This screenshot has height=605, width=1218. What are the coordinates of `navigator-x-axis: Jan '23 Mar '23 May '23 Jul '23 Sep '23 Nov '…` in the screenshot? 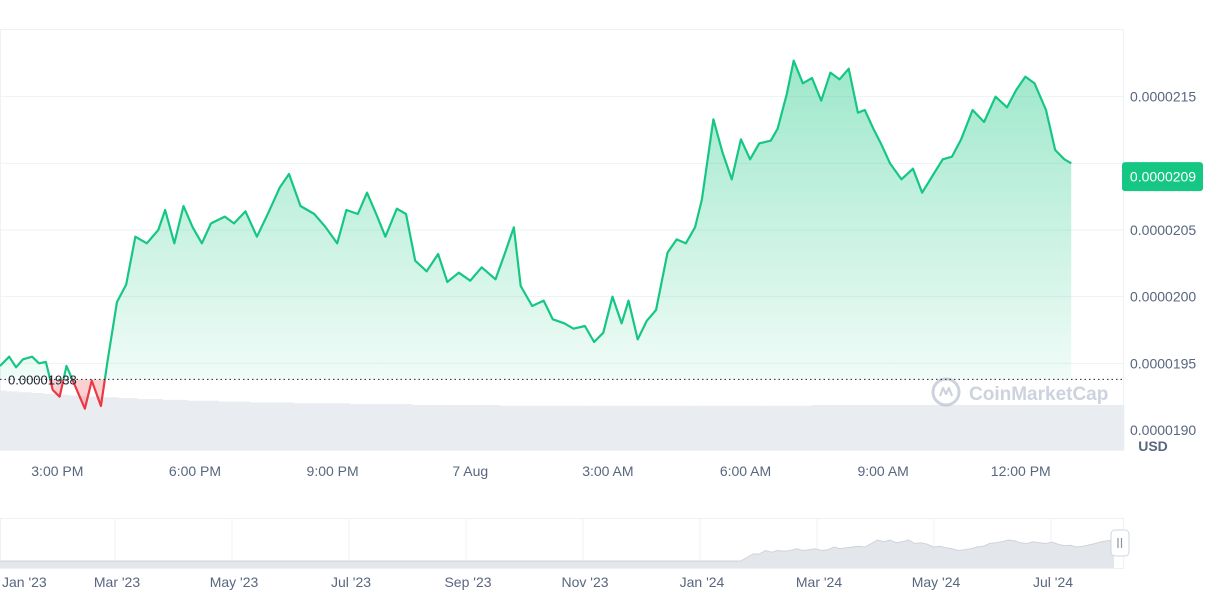 It's located at (537, 582).